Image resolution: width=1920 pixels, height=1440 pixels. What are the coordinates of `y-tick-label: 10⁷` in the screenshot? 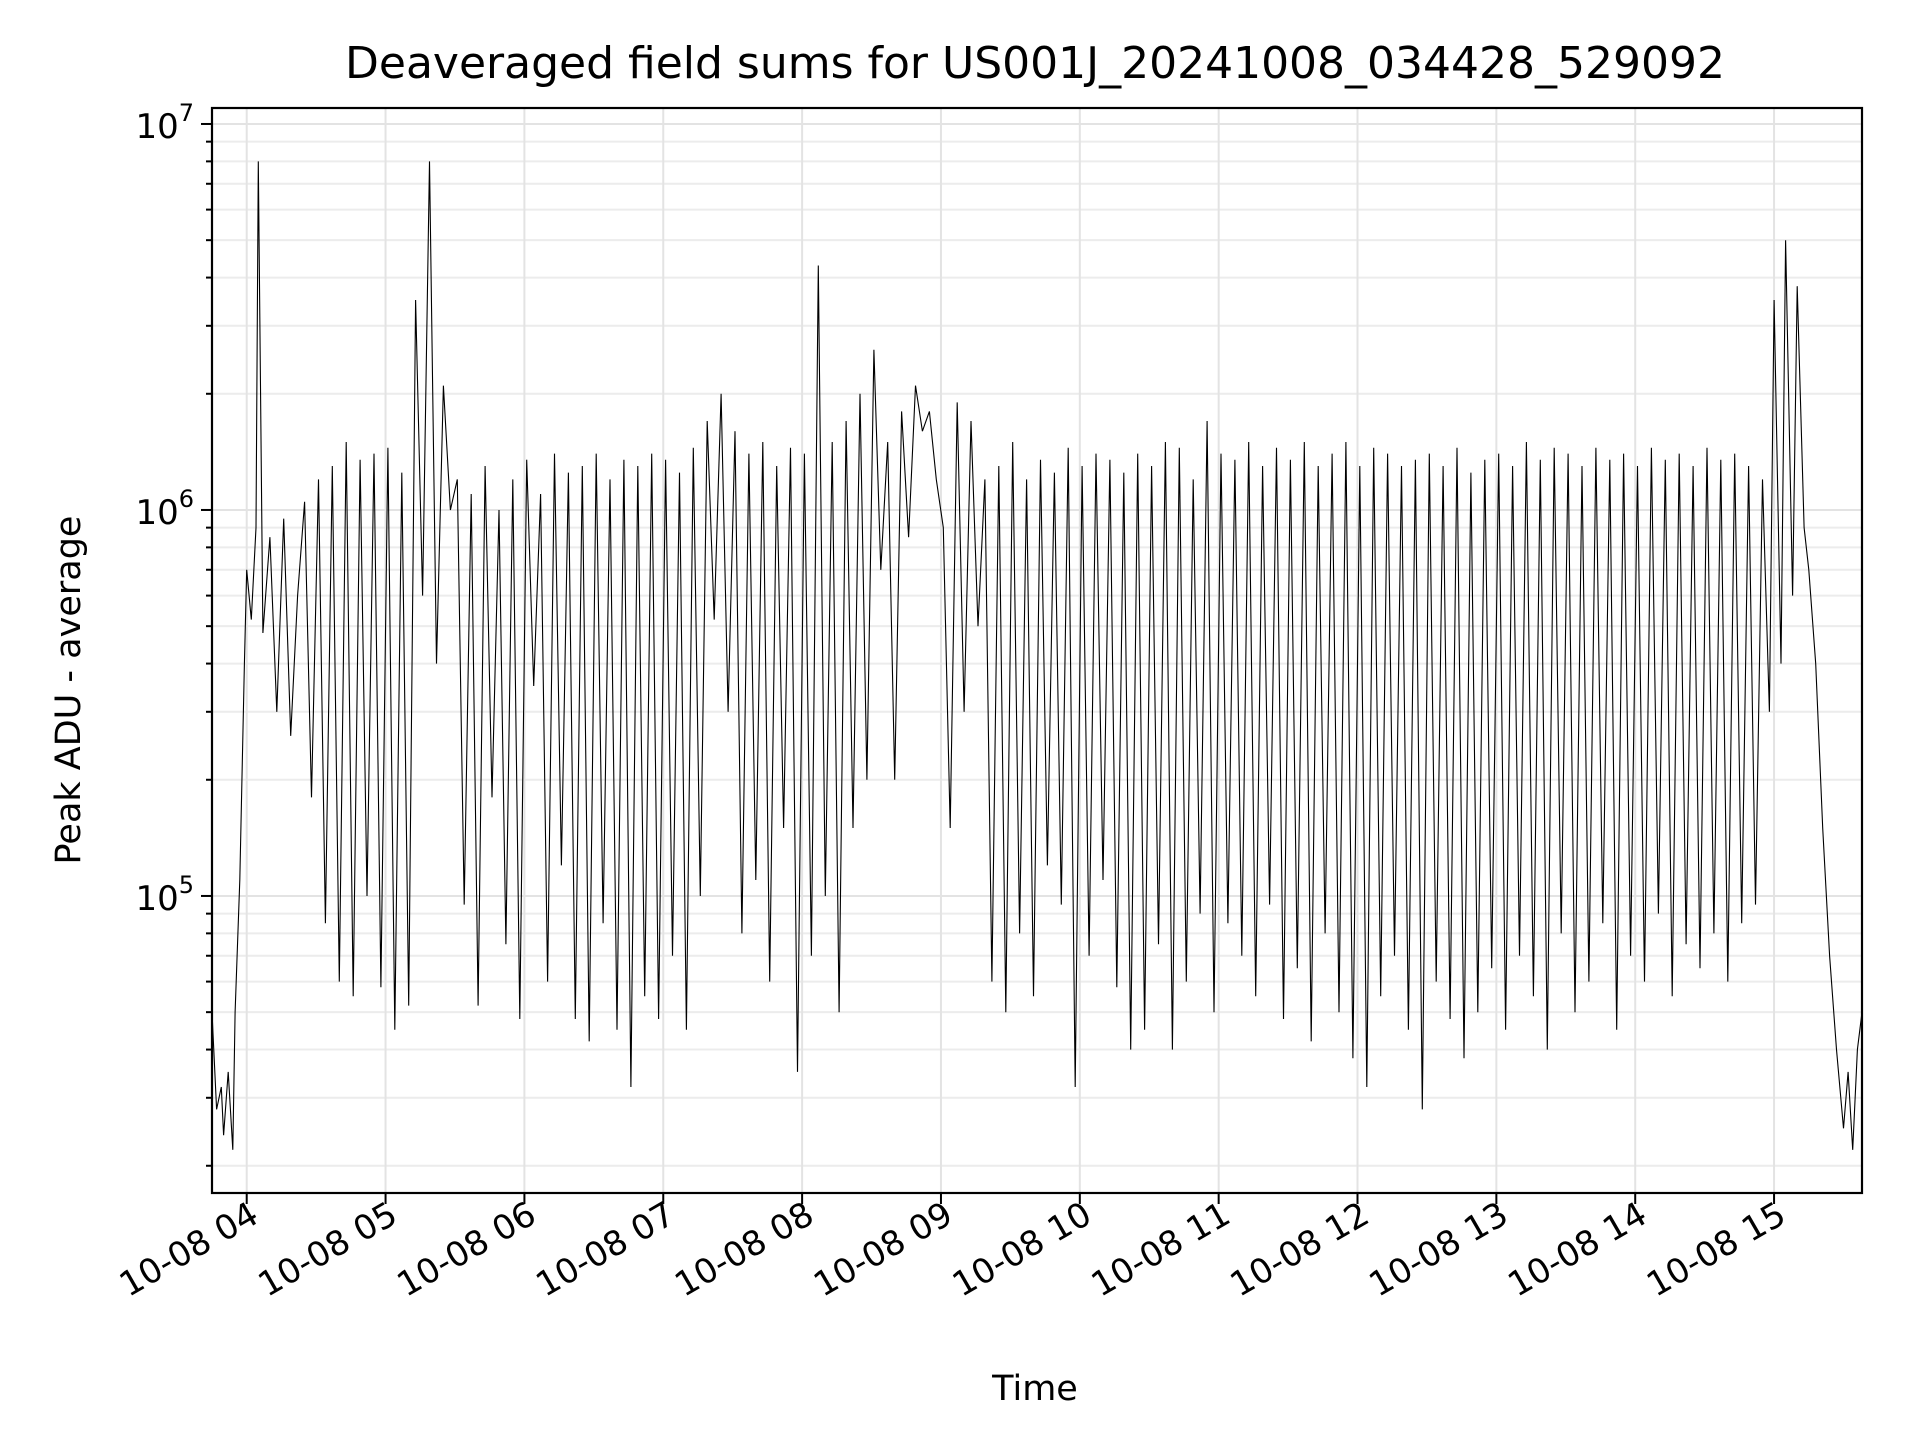 It's located at (164, 123).